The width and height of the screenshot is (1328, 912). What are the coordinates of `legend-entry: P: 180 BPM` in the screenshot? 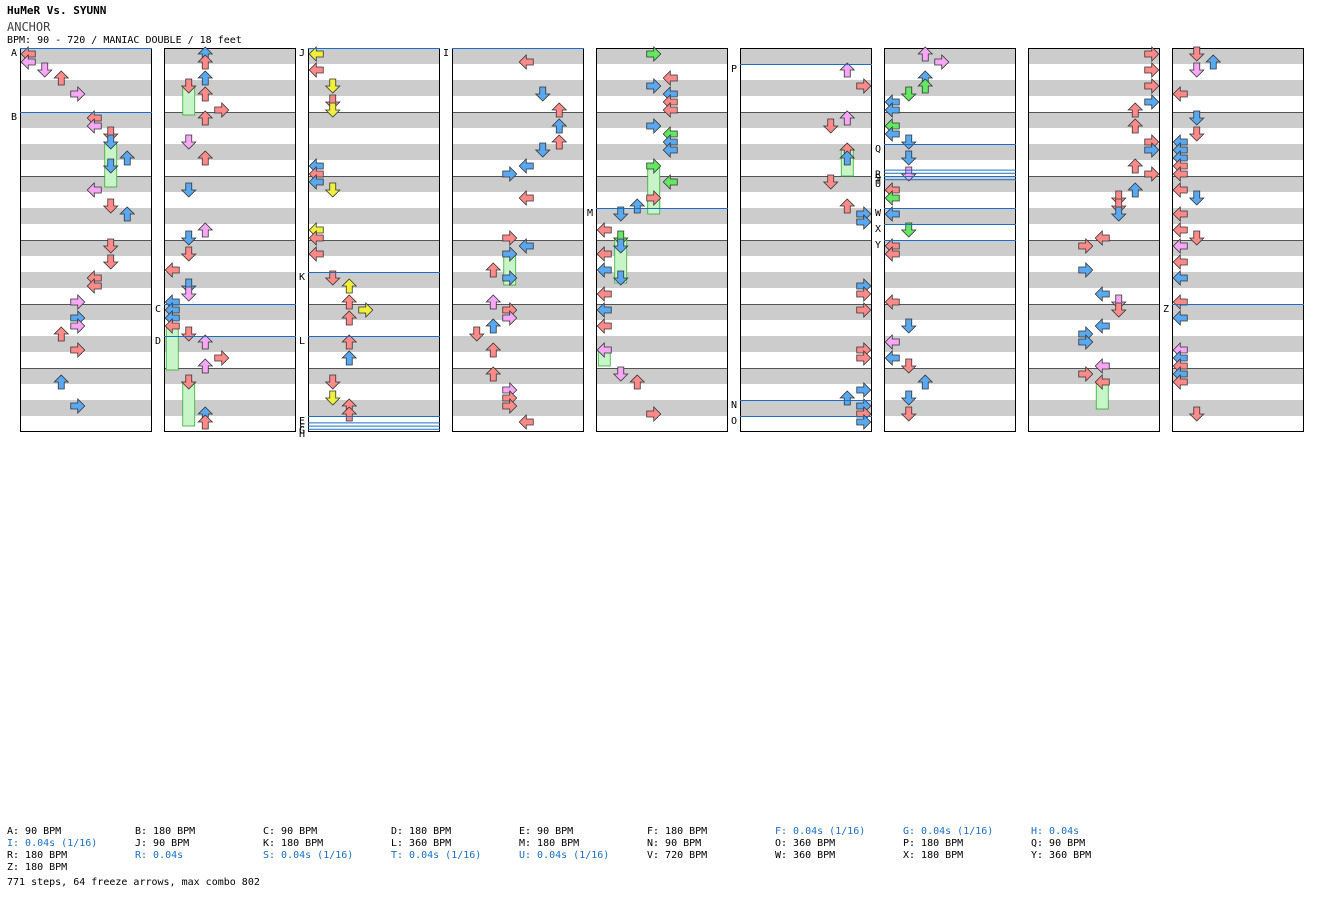 It's located at (933, 843).